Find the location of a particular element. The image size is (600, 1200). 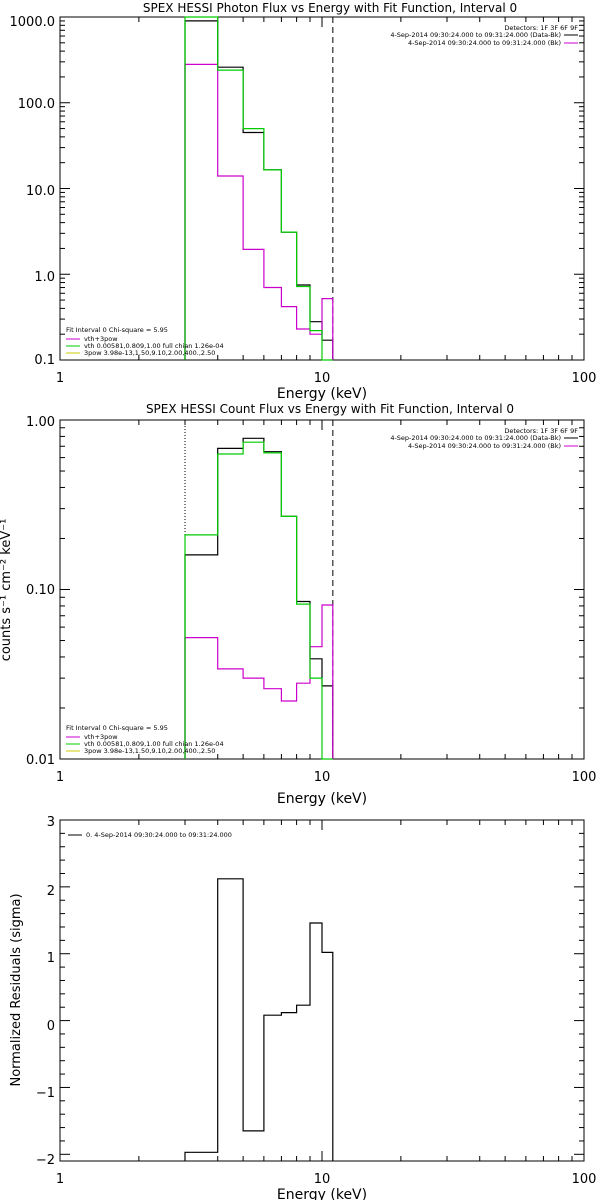

panel3-ytick-2: 2 is located at coordinates (51, 891).